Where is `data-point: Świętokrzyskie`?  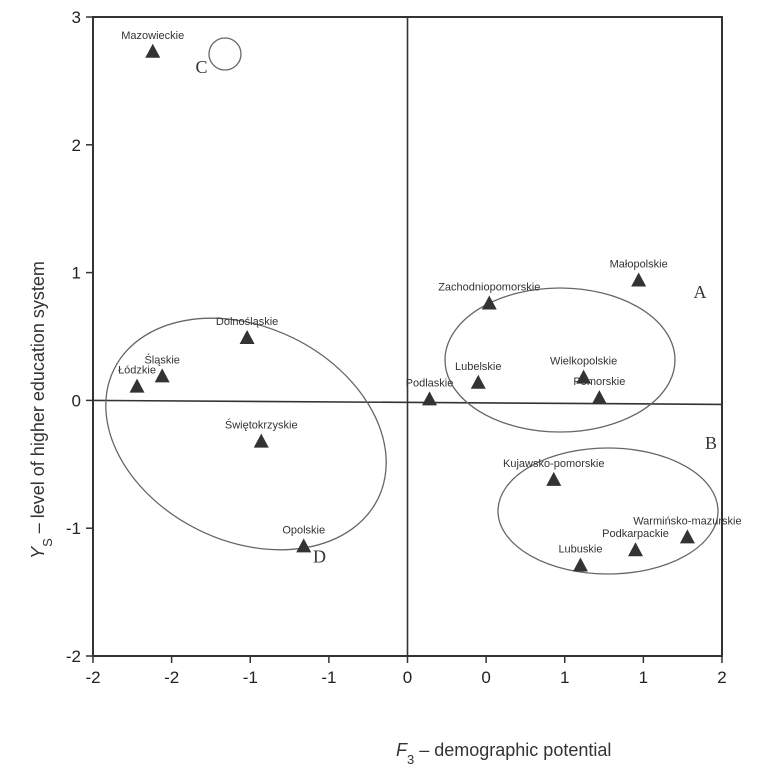
data-point: Świętokrzyskie is located at coordinates (261, 433).